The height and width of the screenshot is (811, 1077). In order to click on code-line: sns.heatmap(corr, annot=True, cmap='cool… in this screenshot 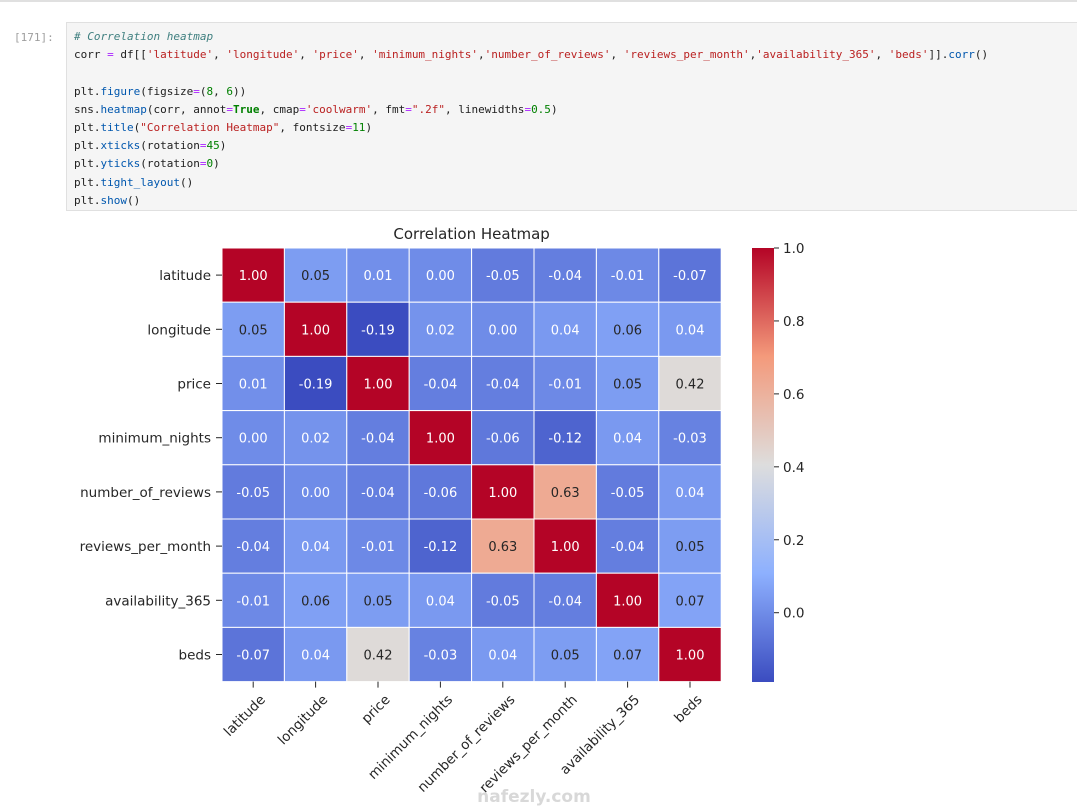, I will do `click(316, 109)`.